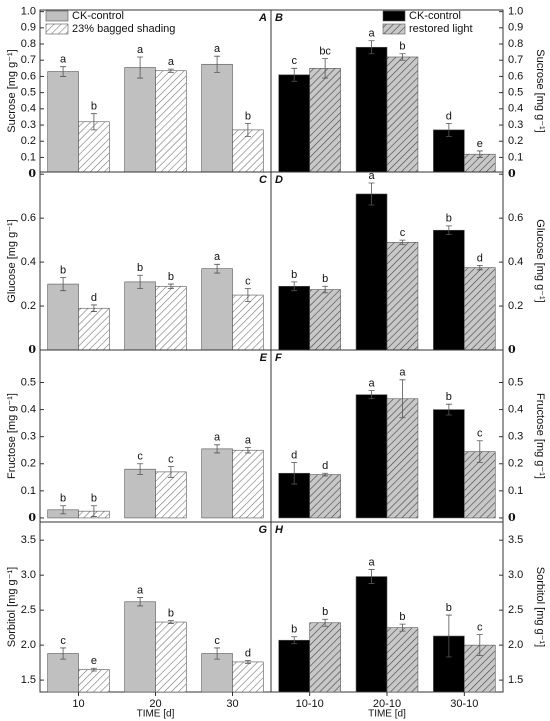  Describe the element at coordinates (515, 491) in the screenshot. I see `y-tick-label: 0.1` at that location.